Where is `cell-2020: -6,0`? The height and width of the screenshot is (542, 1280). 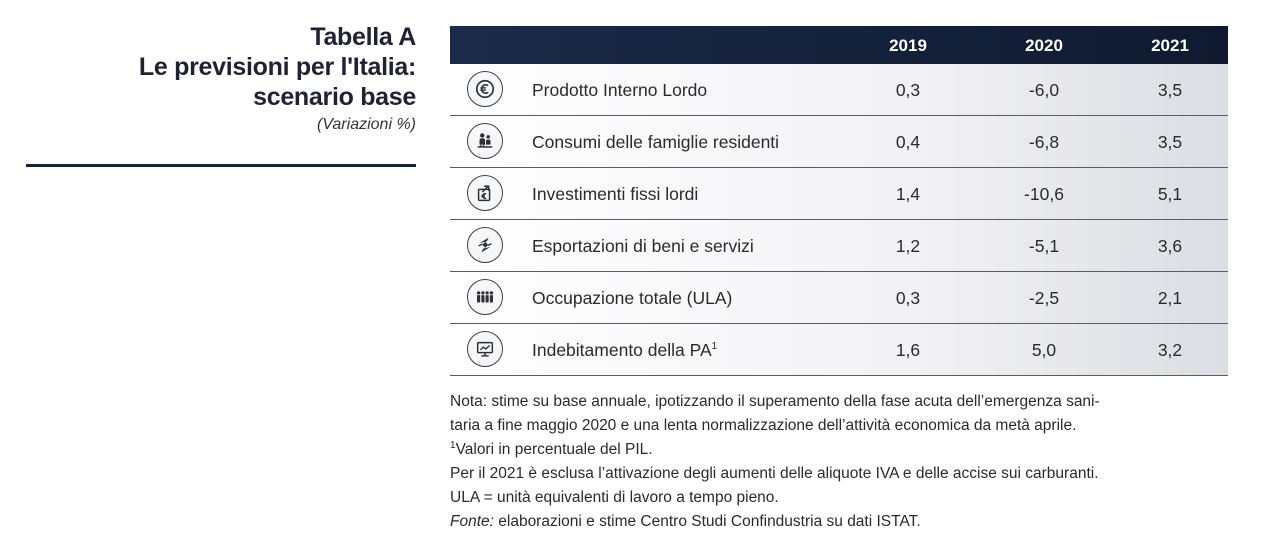 cell-2020: -6,0 is located at coordinates (1044, 90).